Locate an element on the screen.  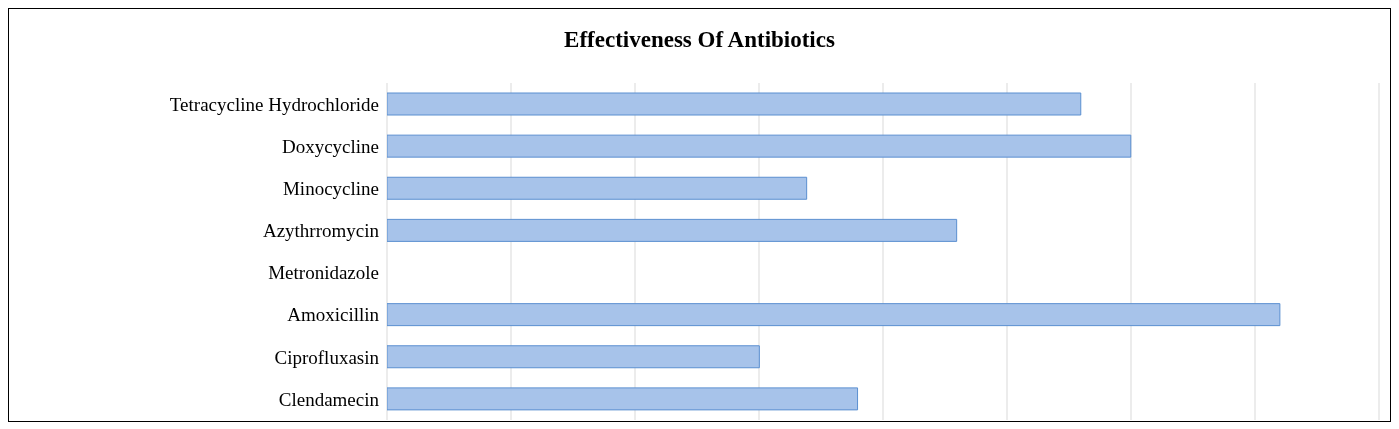
y-tick-label: Tetracycline Hydrochloride is located at coordinates (274, 104).